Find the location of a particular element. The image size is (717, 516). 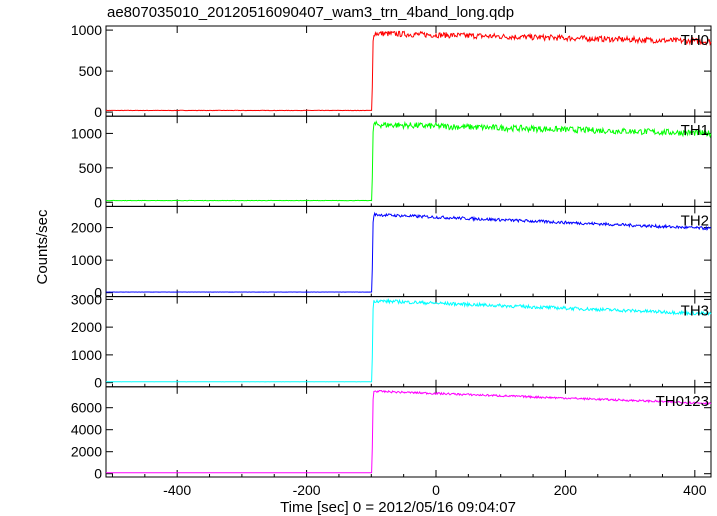

x-tick-label: 400 is located at coordinates (695, 490).